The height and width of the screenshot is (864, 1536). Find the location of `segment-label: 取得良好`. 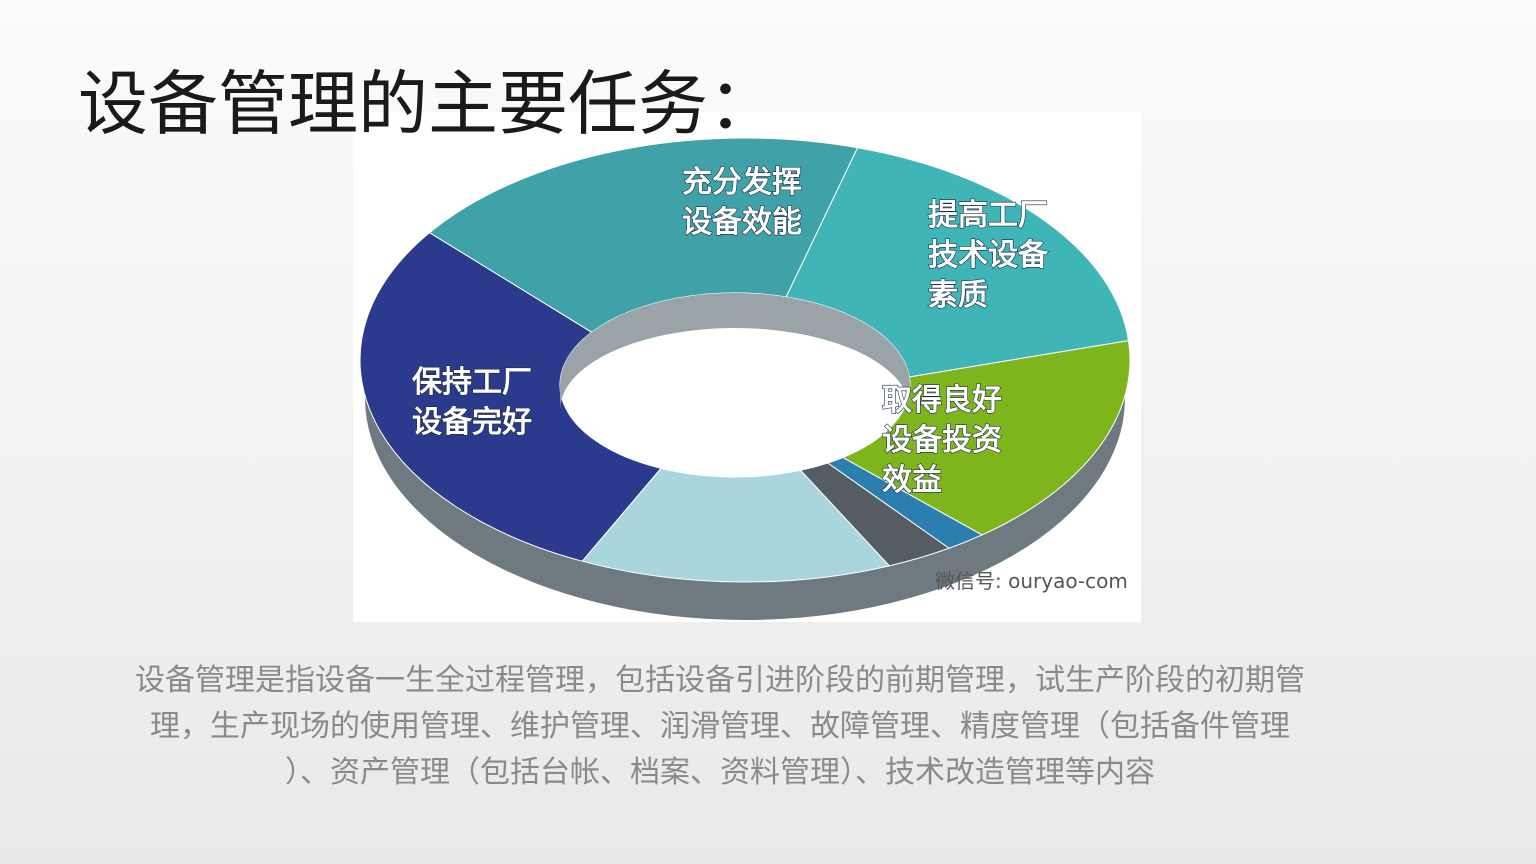

segment-label: 取得良好 is located at coordinates (942, 400).